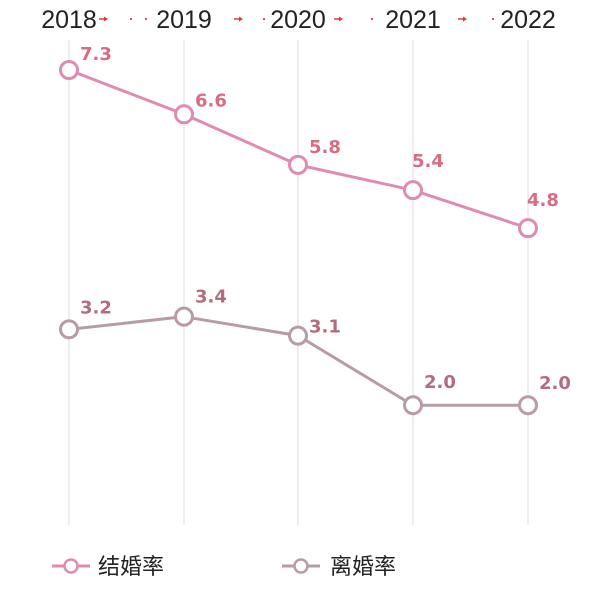  I want to click on data-label: 4.8, so click(543, 200).